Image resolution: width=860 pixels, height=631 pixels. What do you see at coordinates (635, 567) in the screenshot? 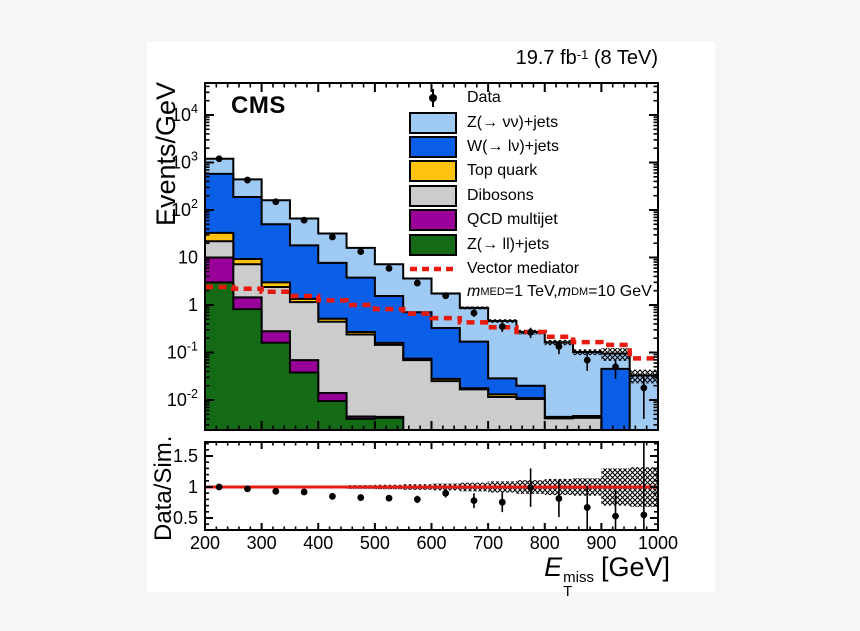
I see `x-title-unit: [GeV]` at bounding box center [635, 567].